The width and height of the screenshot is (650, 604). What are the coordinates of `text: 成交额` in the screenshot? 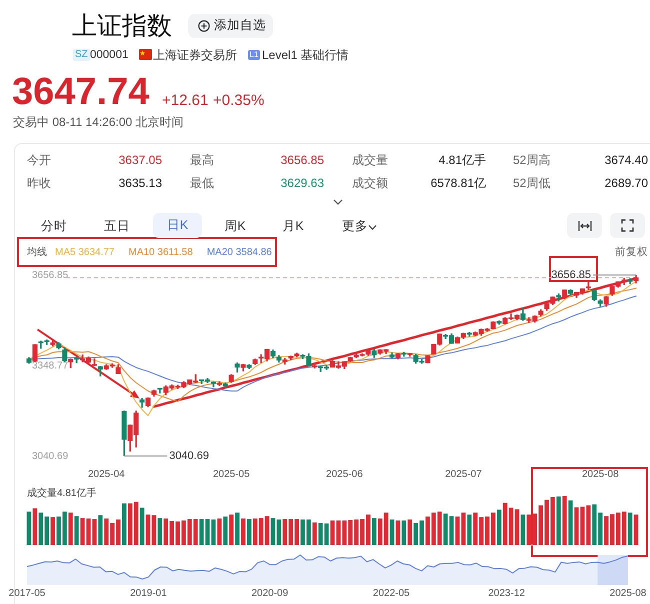 It's located at (370, 183).